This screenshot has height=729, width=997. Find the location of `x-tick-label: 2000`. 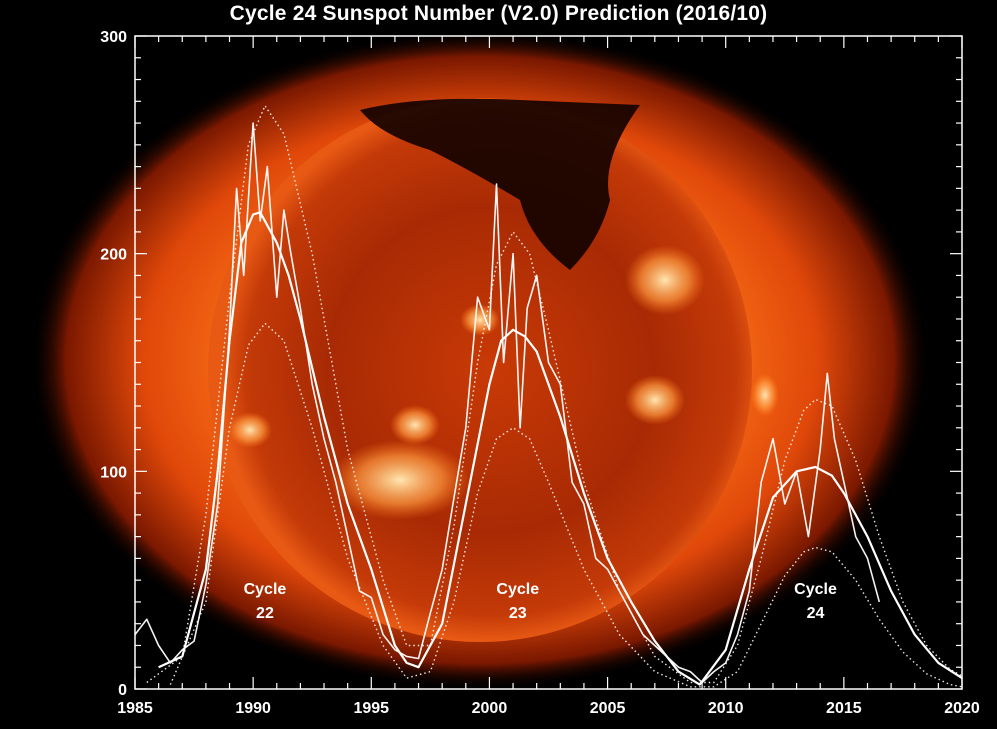

x-tick-label: 2000 is located at coordinates (490, 708).